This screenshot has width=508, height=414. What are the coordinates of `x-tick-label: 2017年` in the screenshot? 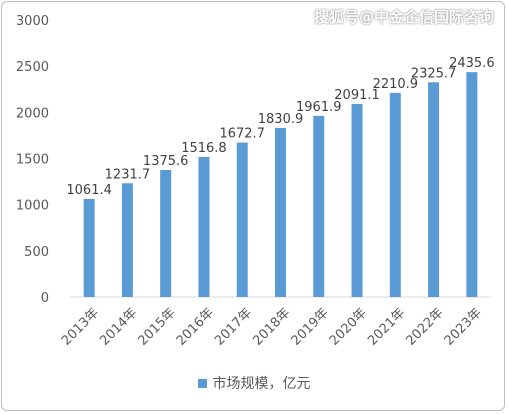 It's located at (233, 326).